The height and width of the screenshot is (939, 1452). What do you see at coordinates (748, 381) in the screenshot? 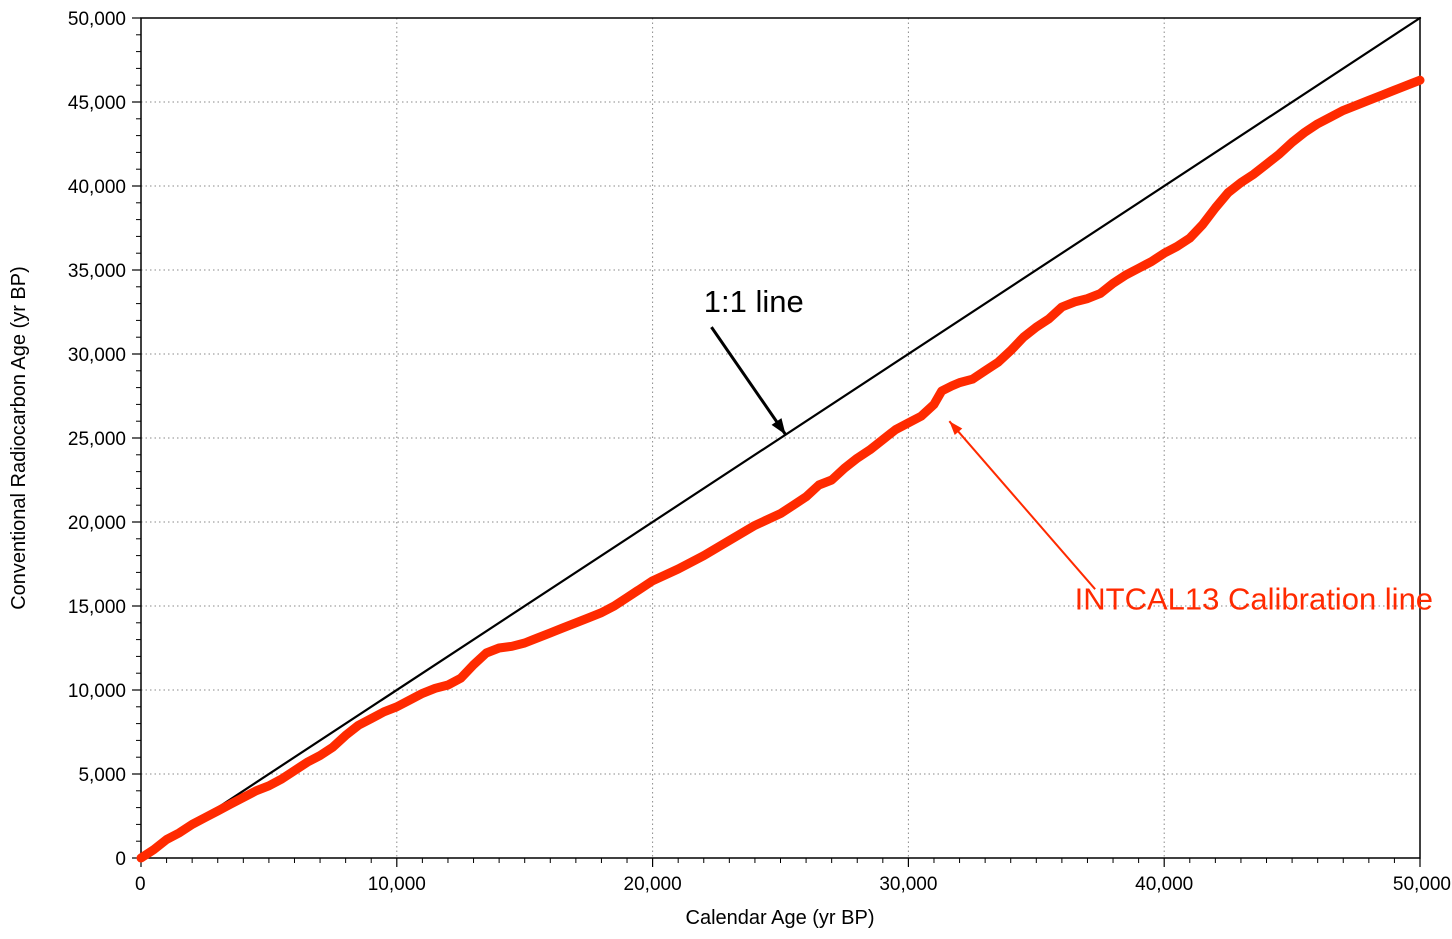
I see `annotation-arrow-one-to-one` at bounding box center [748, 381].